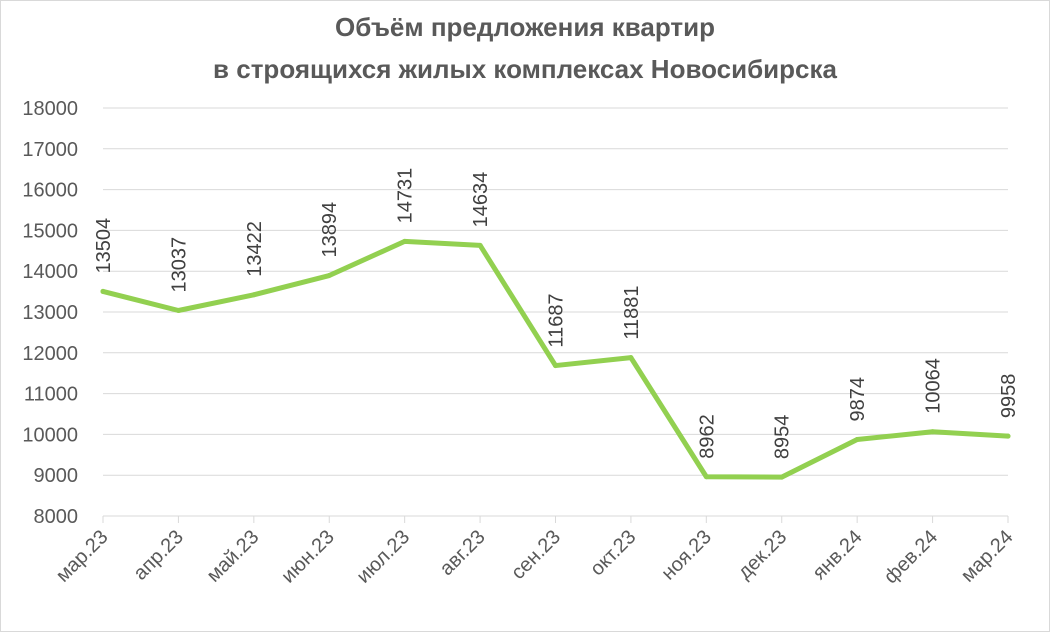 This screenshot has height=632, width=1050. I want to click on y-tick-label: 14000, so click(50, 272).